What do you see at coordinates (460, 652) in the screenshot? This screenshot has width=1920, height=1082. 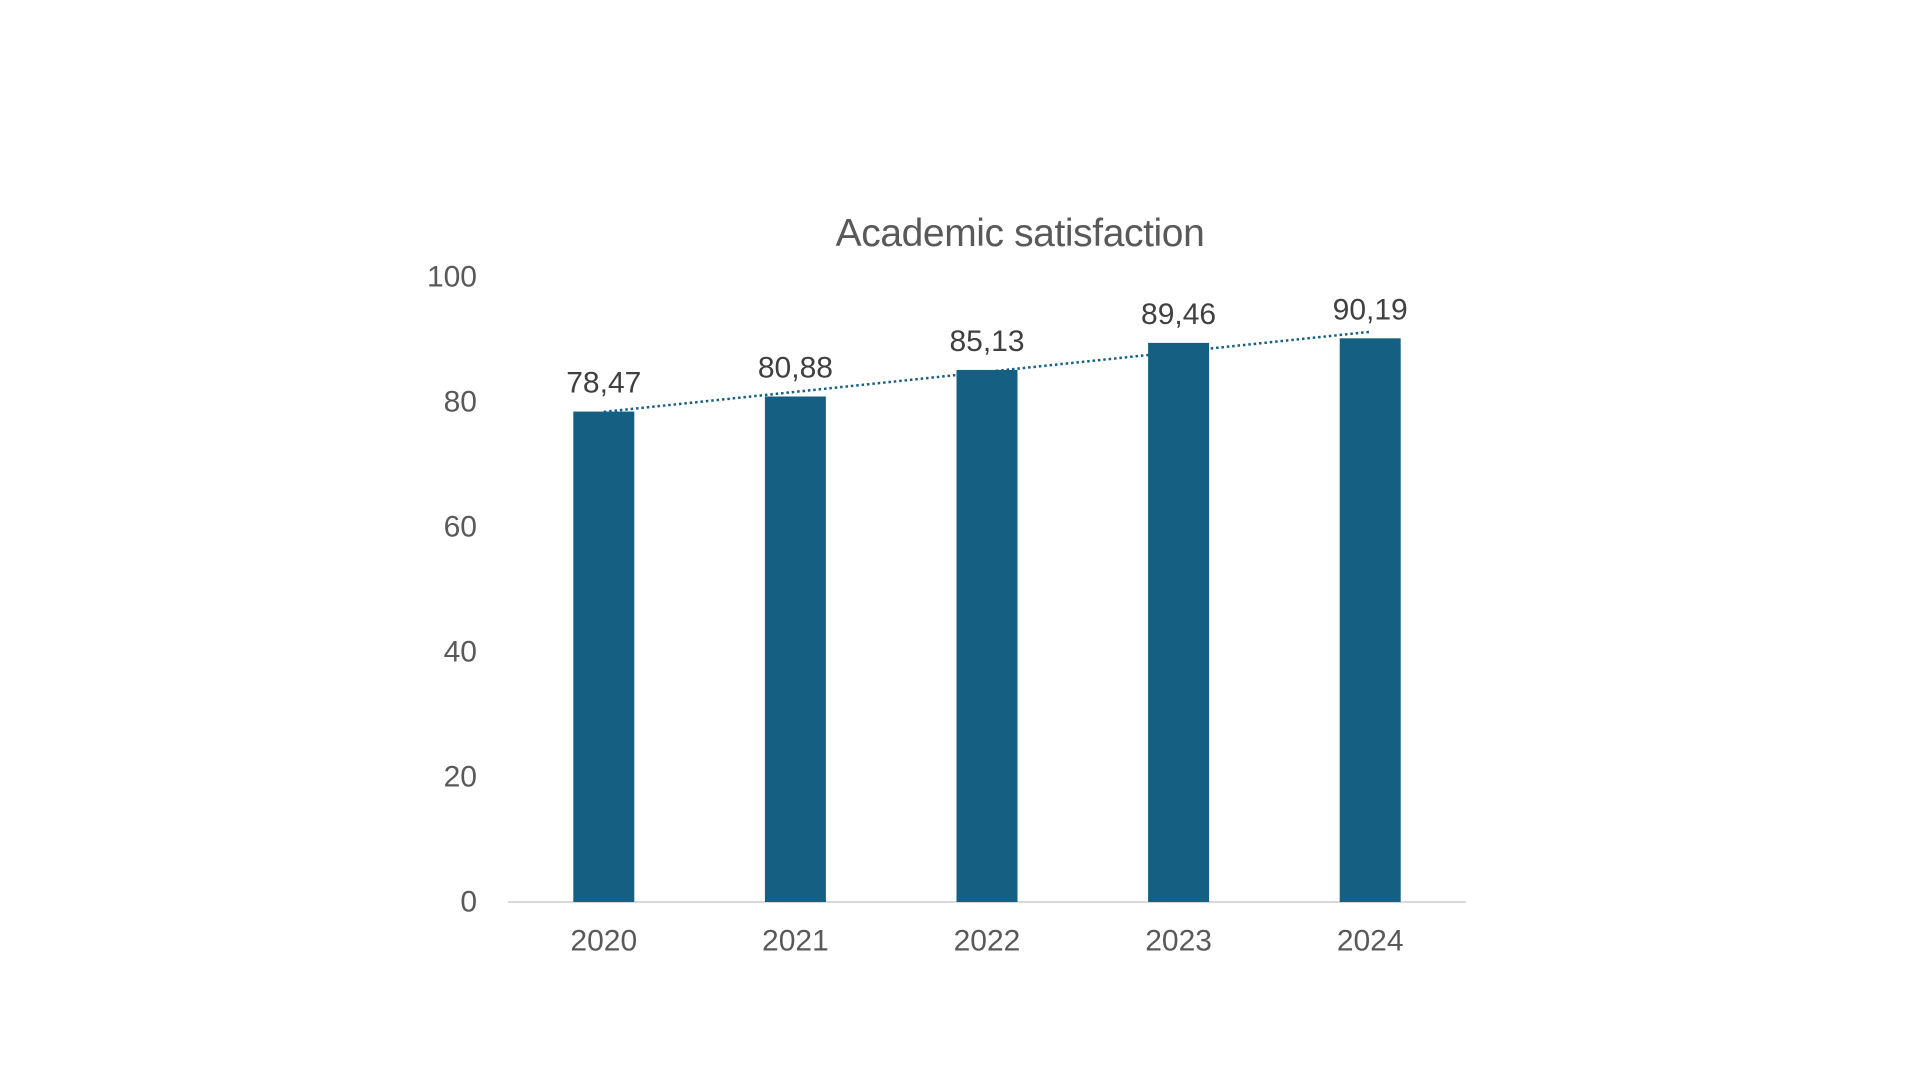 I see `y-tick-label-40: 40` at bounding box center [460, 652].